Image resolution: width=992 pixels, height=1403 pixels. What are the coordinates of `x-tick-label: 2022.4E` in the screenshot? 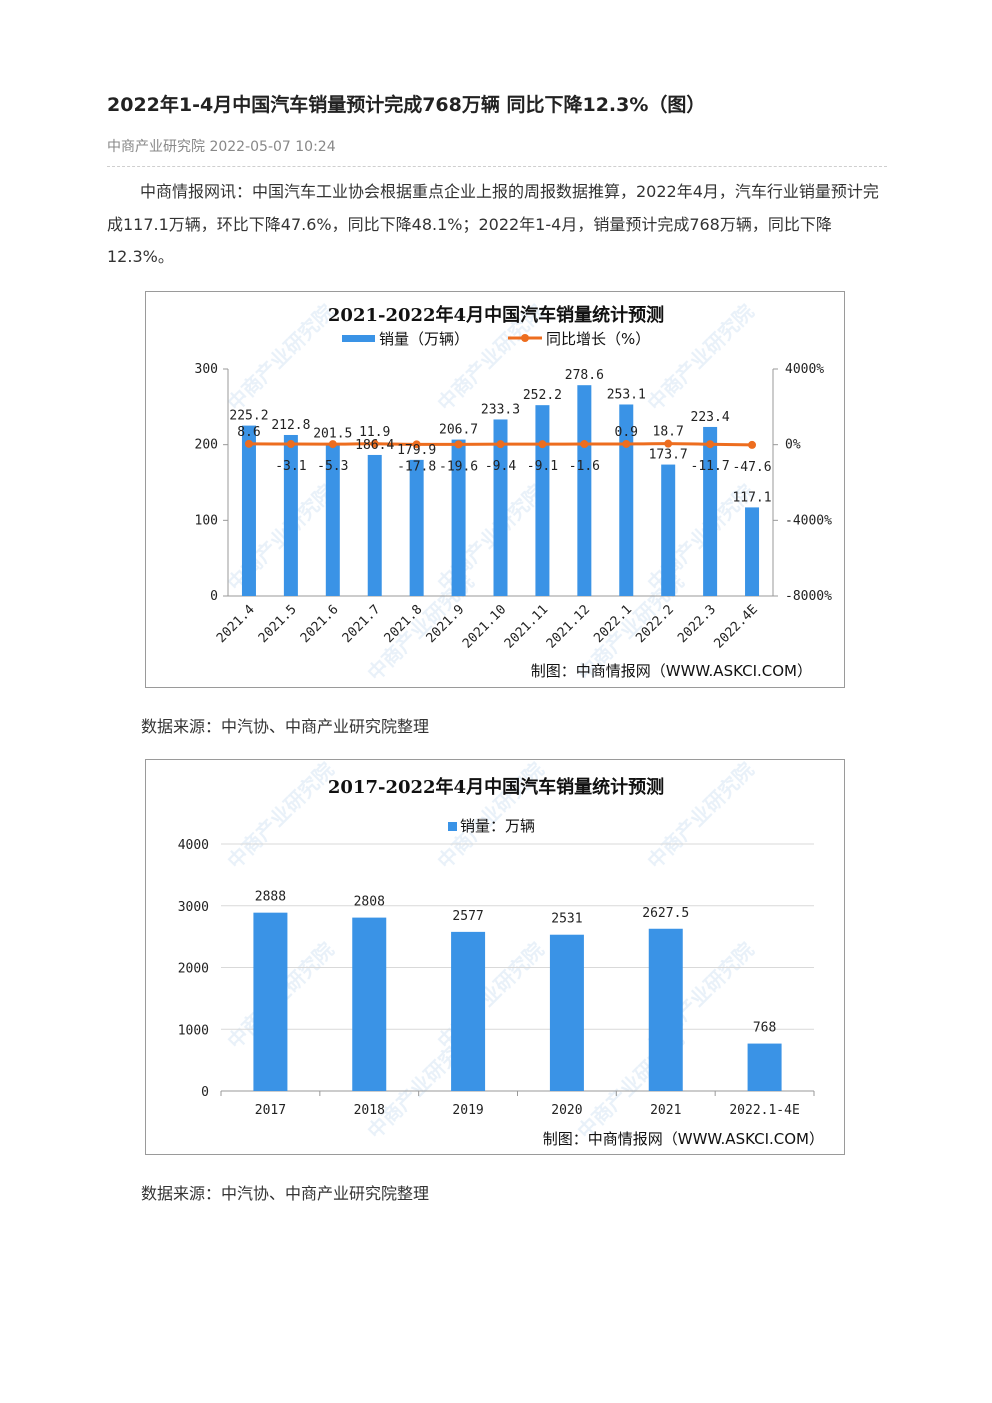 It's located at (736, 626).